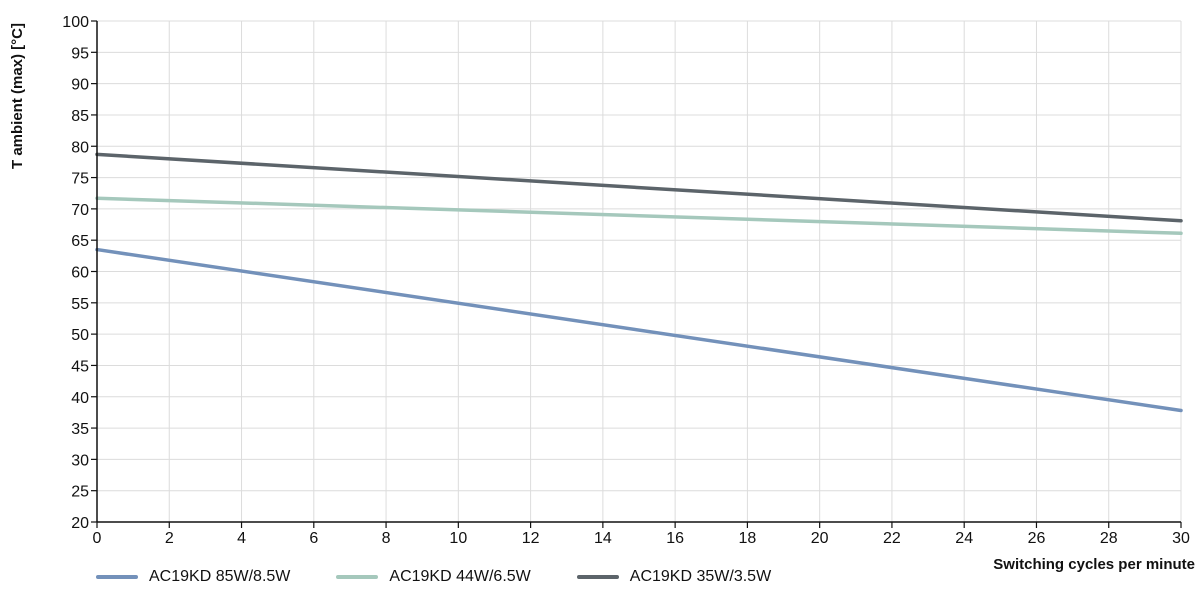 The width and height of the screenshot is (1201, 591). I want to click on y-tick-label: 20, so click(80, 523).